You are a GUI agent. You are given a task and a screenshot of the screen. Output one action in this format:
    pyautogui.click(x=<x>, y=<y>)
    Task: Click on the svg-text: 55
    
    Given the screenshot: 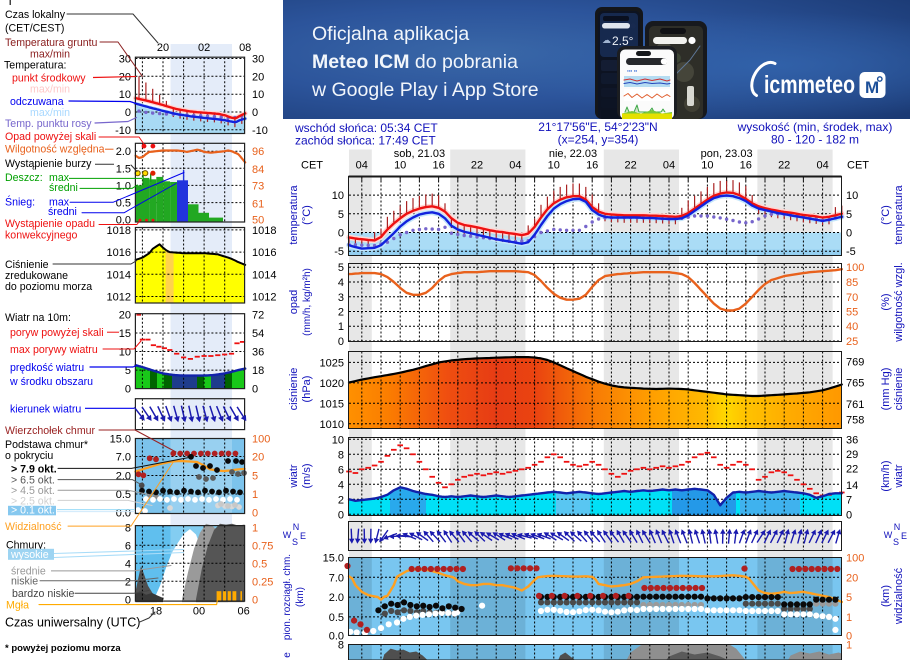 What is the action you would take?
    pyautogui.click(x=852, y=313)
    